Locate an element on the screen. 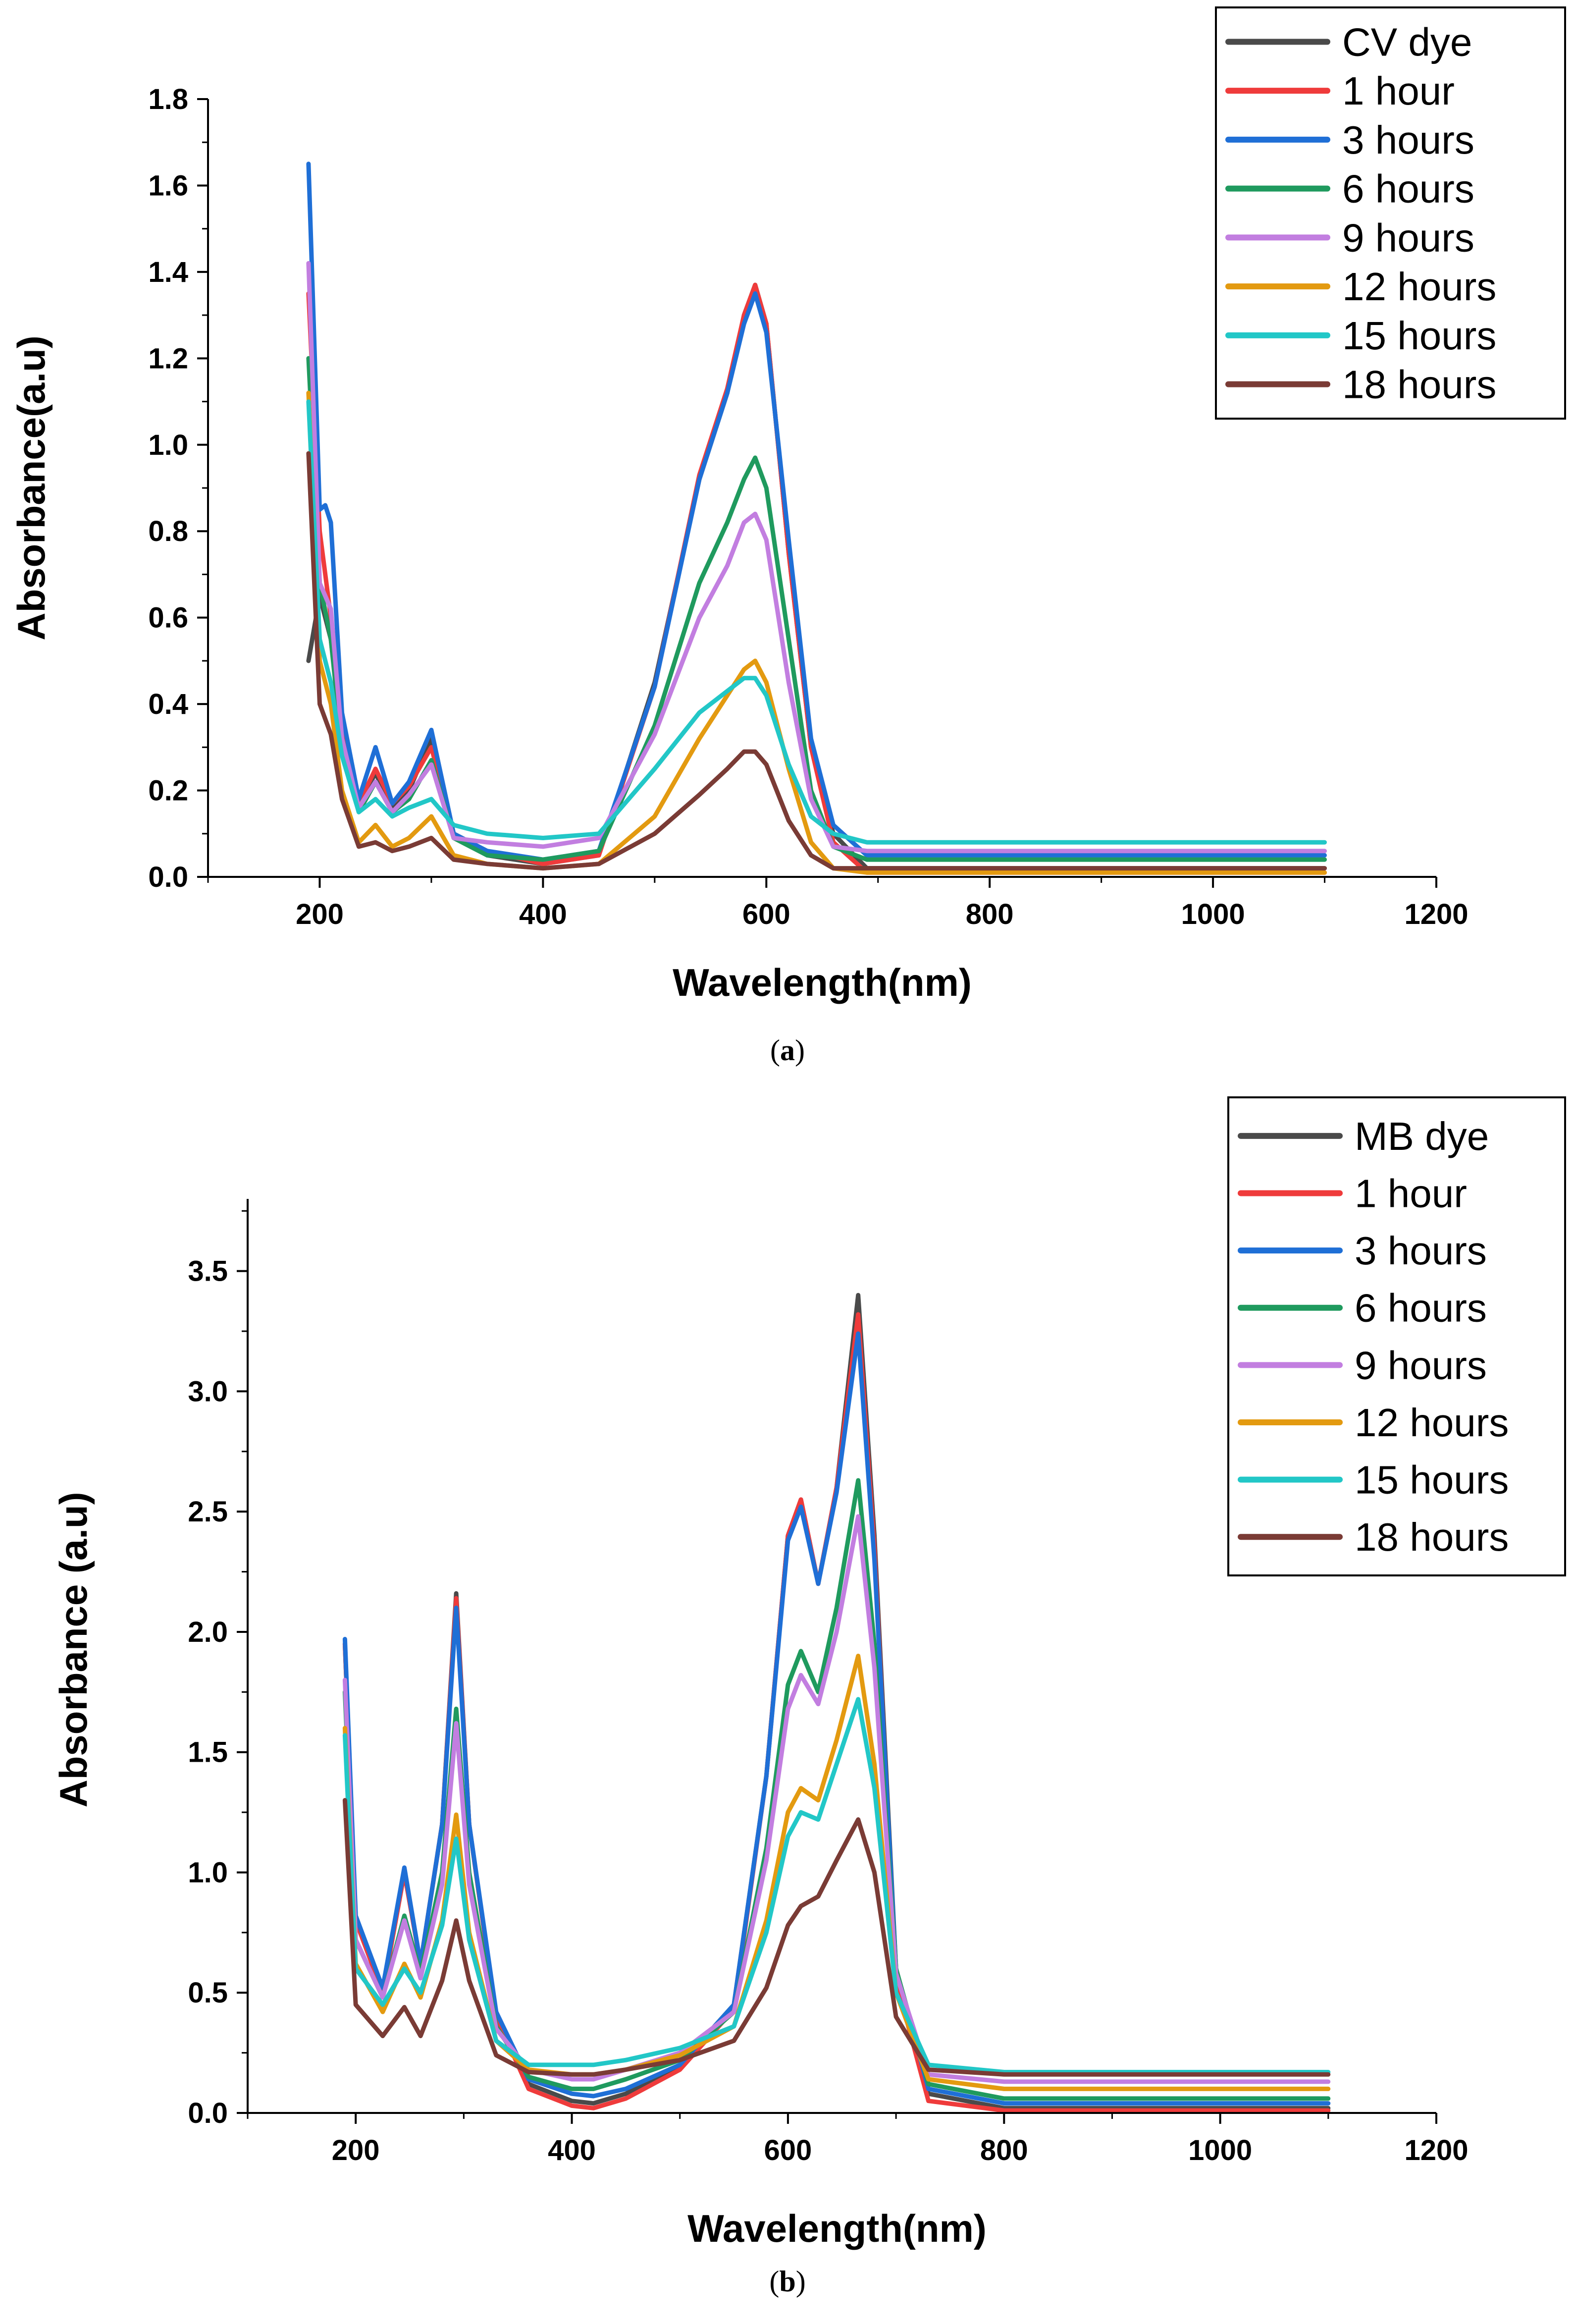 Image resolution: width=1575 pixels, height=2324 pixels. series-line-6-hours is located at coordinates (816, 609).